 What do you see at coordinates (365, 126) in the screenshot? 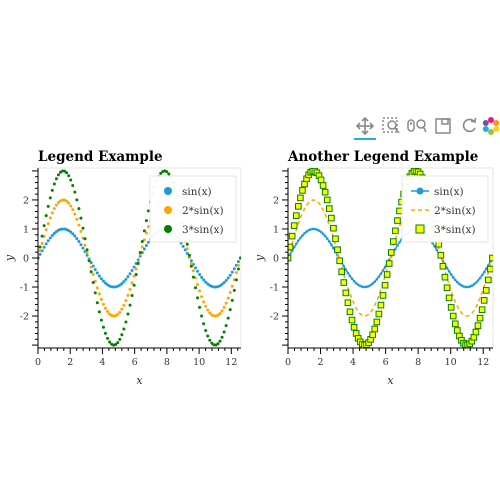
I see `pan-tool` at bounding box center [365, 126].